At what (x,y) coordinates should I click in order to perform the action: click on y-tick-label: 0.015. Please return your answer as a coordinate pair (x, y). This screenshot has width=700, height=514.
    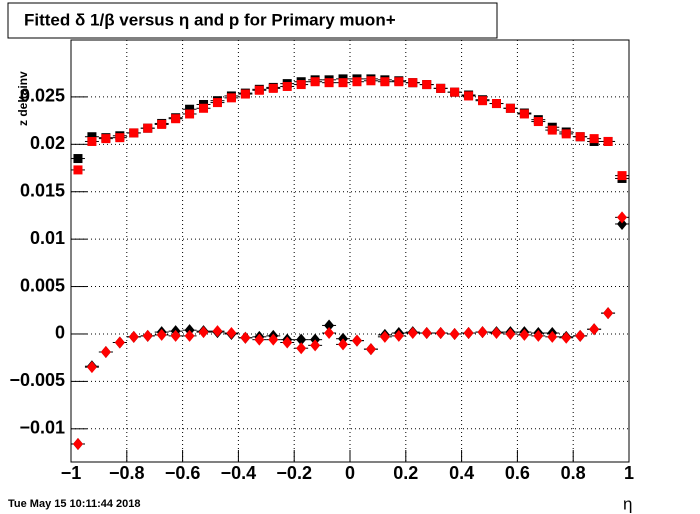
    Looking at the image, I should click on (42, 190).